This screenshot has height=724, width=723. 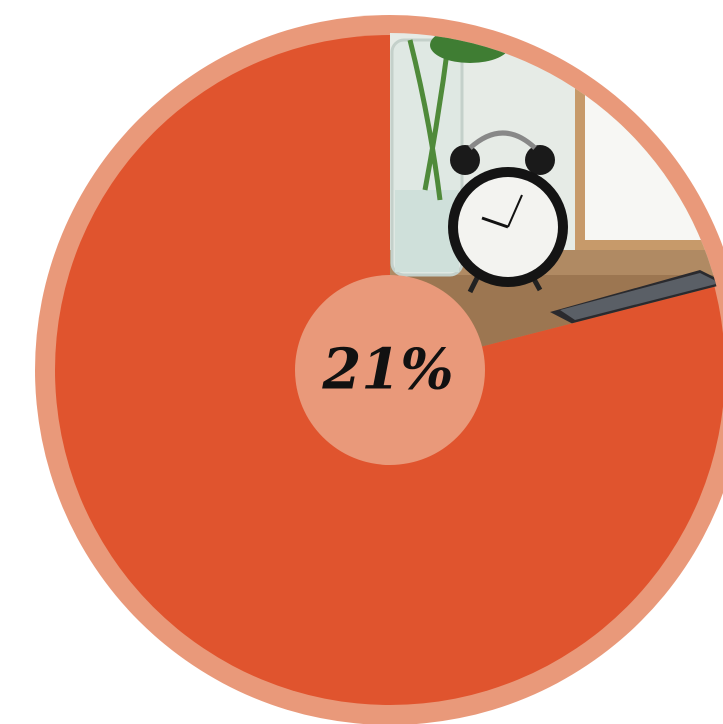 I want to click on center-disc, so click(x=390, y=370).